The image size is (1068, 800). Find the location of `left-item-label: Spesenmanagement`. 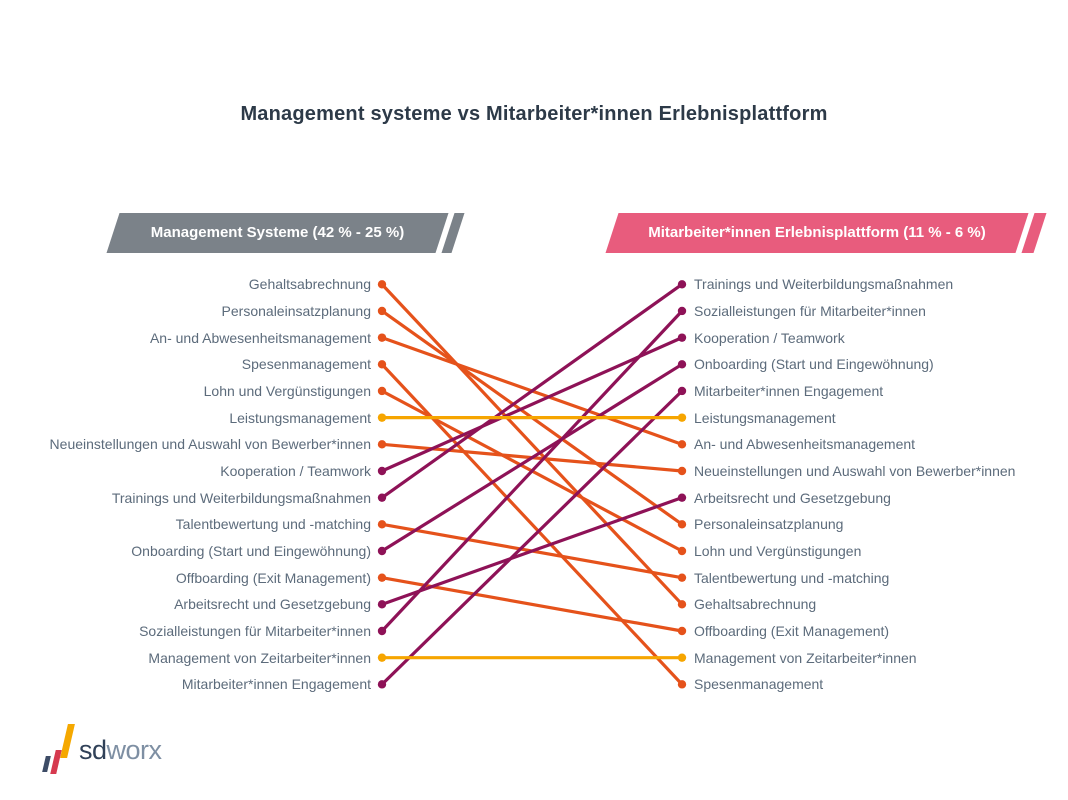

left-item-label: Spesenmanagement is located at coordinates (306, 364).